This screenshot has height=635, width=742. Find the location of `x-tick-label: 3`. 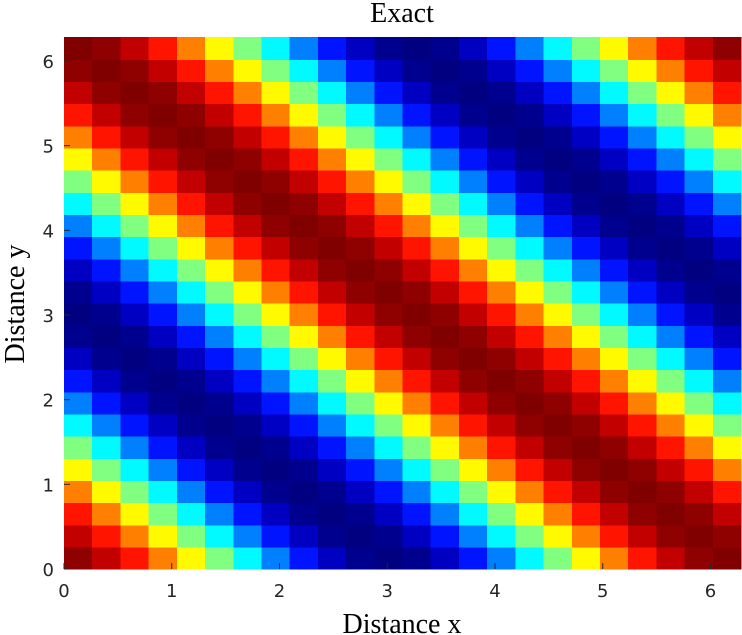

x-tick-label: 3 is located at coordinates (387, 591).